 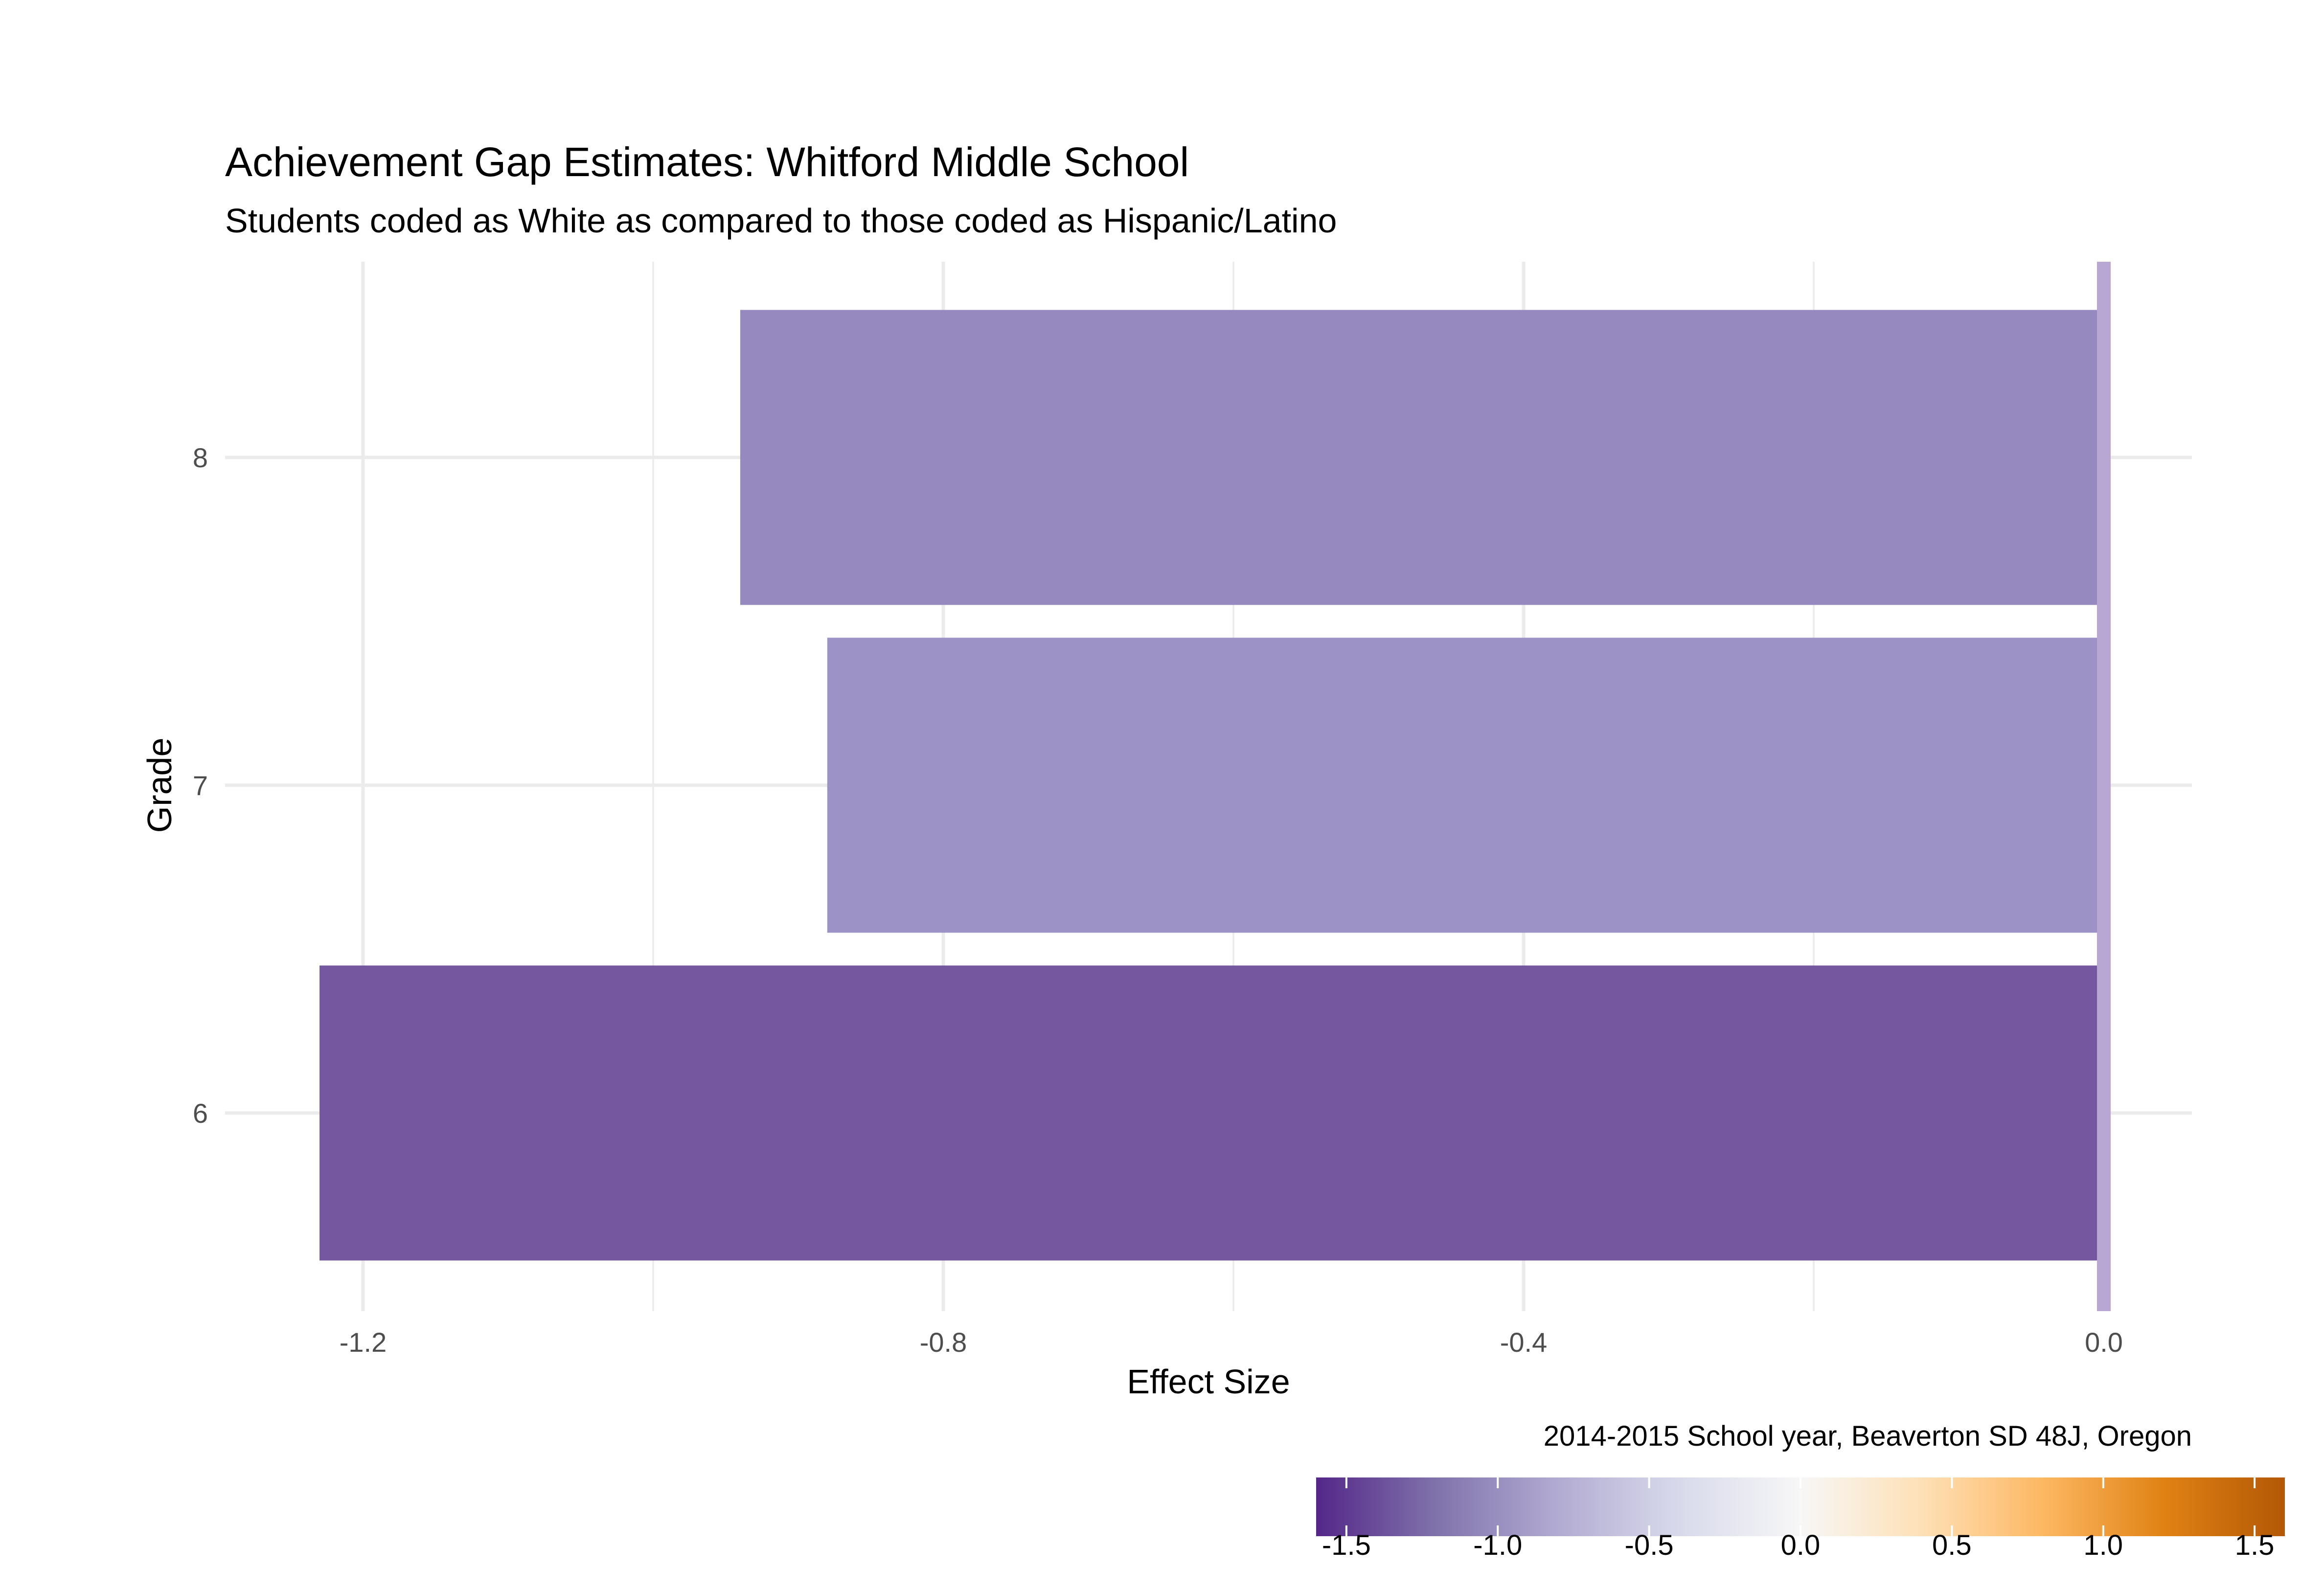 I want to click on y-tick-label: 7, so click(x=200, y=786).